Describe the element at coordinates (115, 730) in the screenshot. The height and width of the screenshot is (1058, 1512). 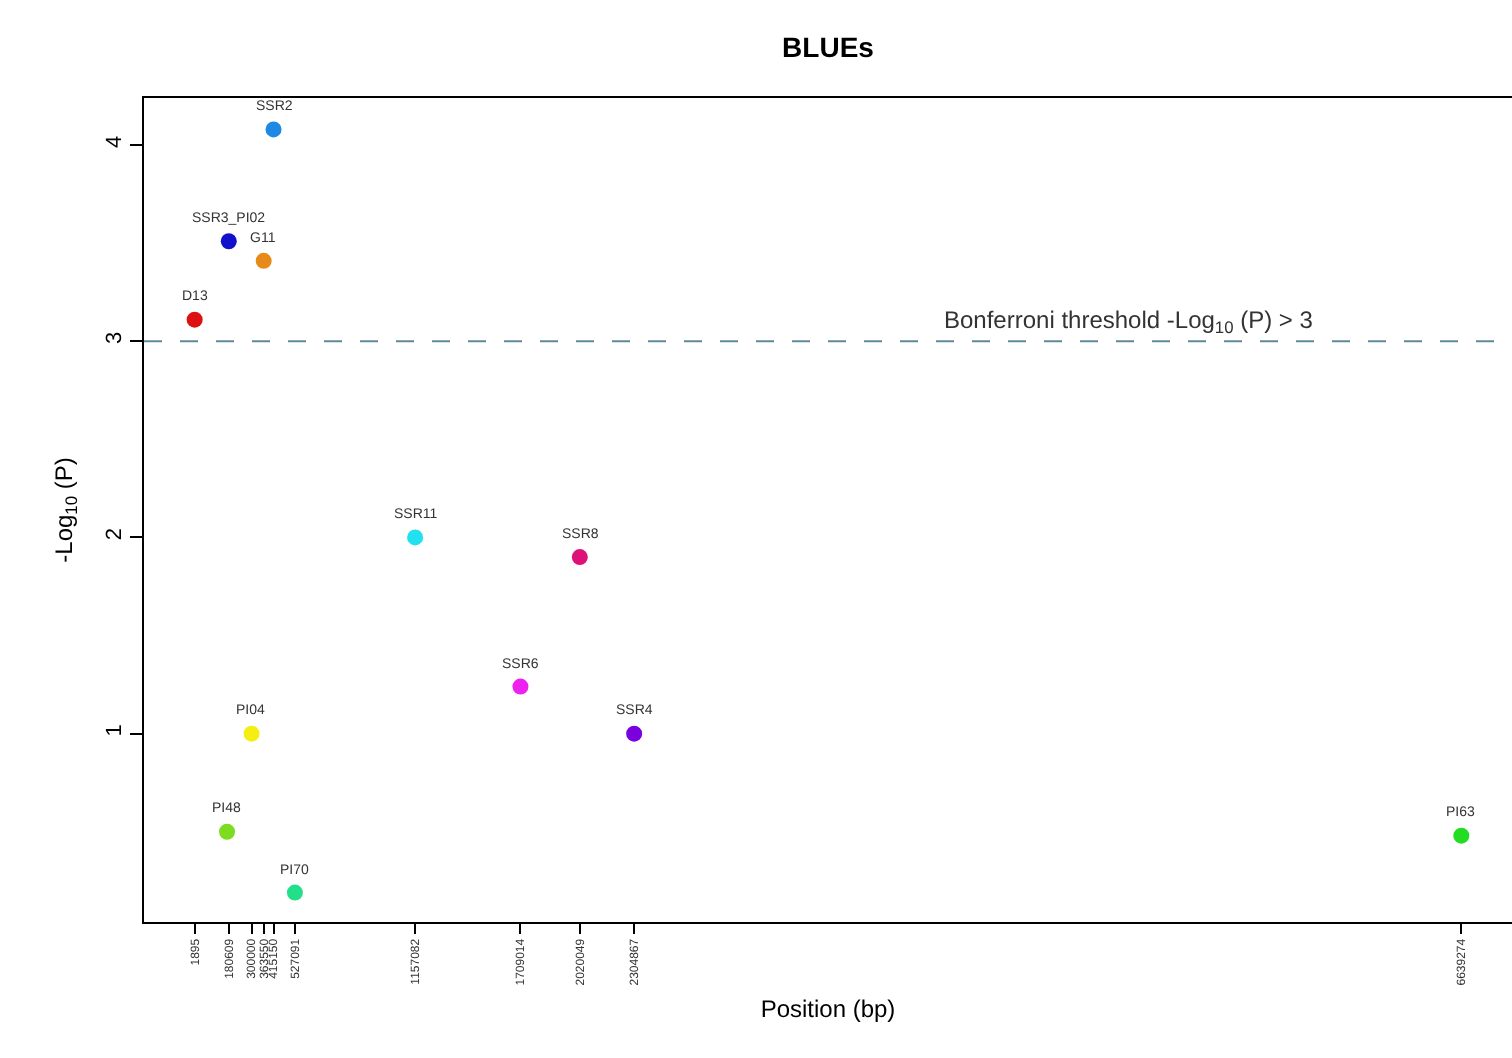
I see `y-tick-label: 1` at that location.